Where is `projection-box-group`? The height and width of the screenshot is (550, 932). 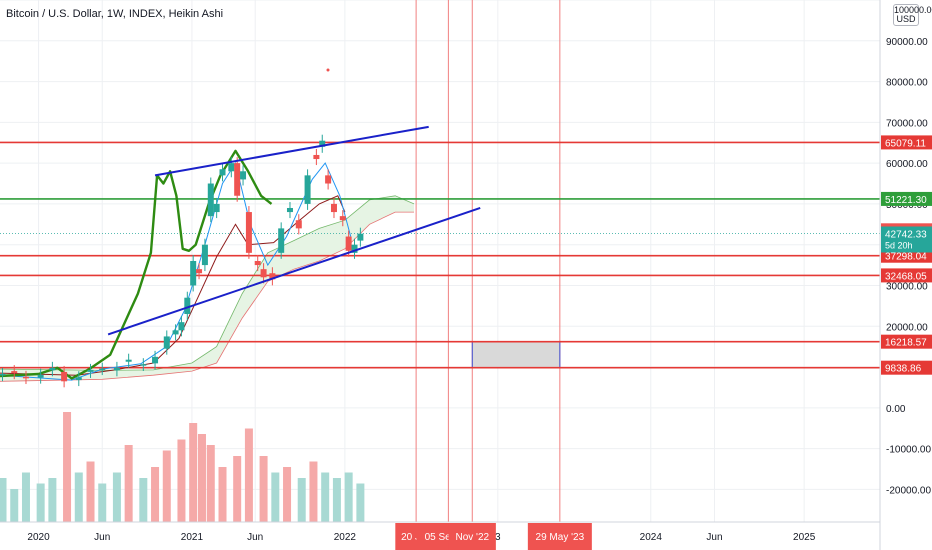
projection-box-group is located at coordinates (516, 355).